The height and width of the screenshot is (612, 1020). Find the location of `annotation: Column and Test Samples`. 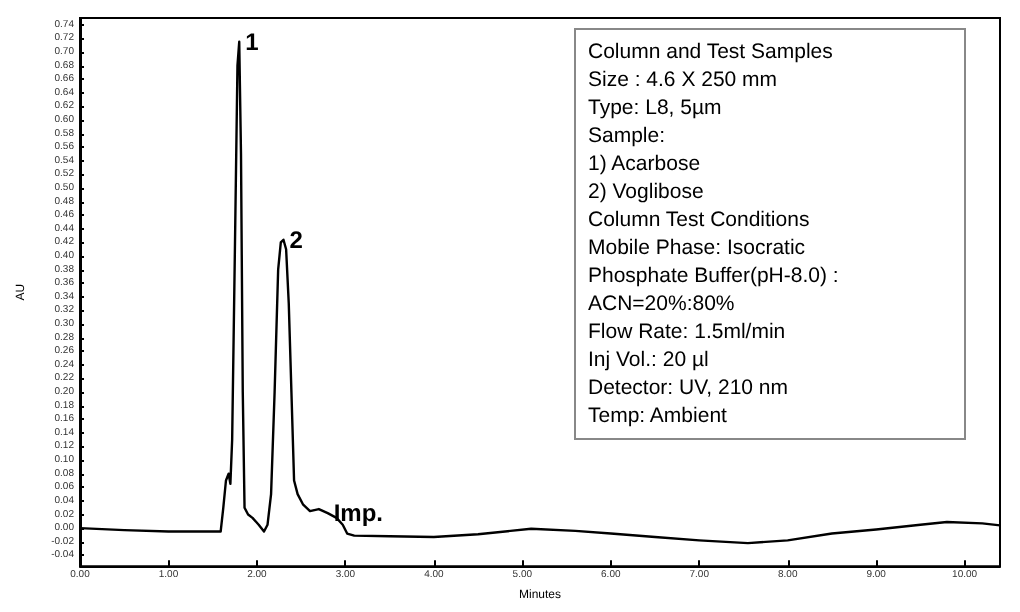

annotation: Column and Test Samples is located at coordinates (711, 52).